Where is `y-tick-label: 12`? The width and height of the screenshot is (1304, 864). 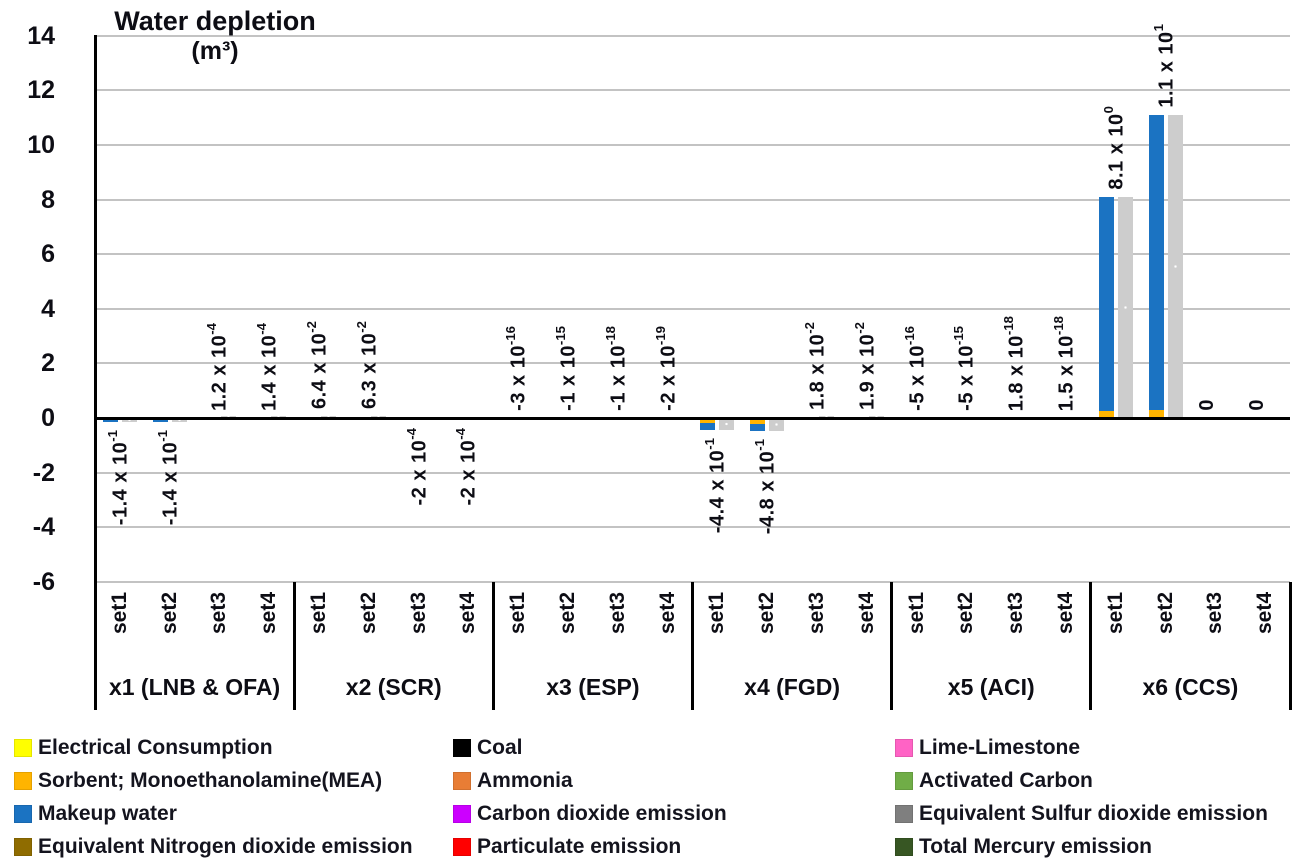
y-tick-label: 12 is located at coordinates (41, 90).